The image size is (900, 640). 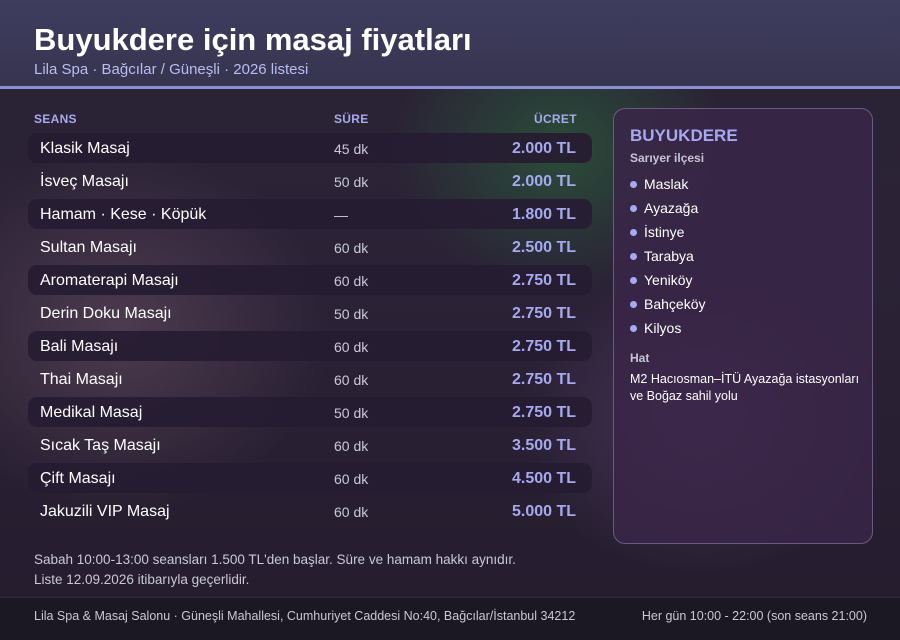 I want to click on column-header-session: SEANS, so click(x=55, y=119).